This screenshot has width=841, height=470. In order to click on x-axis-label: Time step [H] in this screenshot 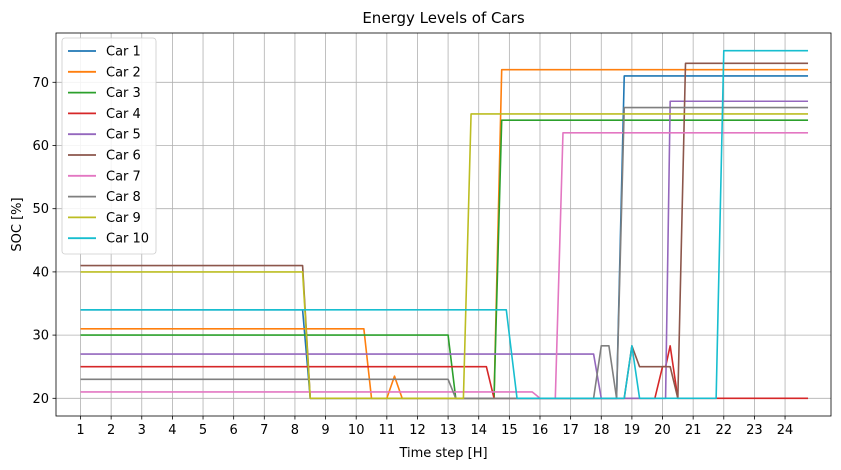, I will do `click(442, 453)`.